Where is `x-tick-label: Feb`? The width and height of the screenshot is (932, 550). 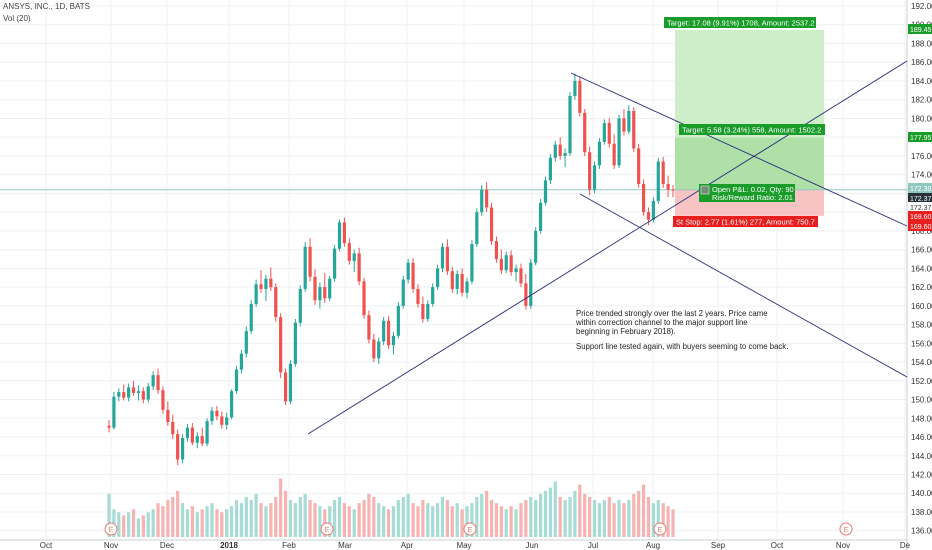 x-tick-label: Feb is located at coordinates (289, 545).